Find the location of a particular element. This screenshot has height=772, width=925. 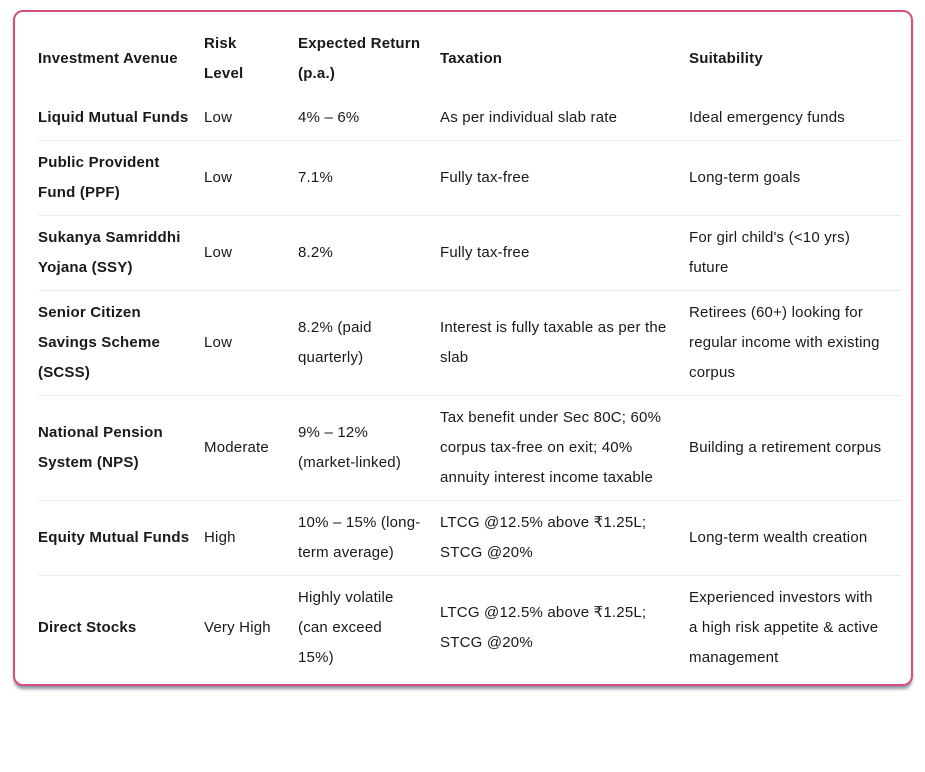

return-cell: Highly volatile (can exceed 15%) is located at coordinates (346, 627).